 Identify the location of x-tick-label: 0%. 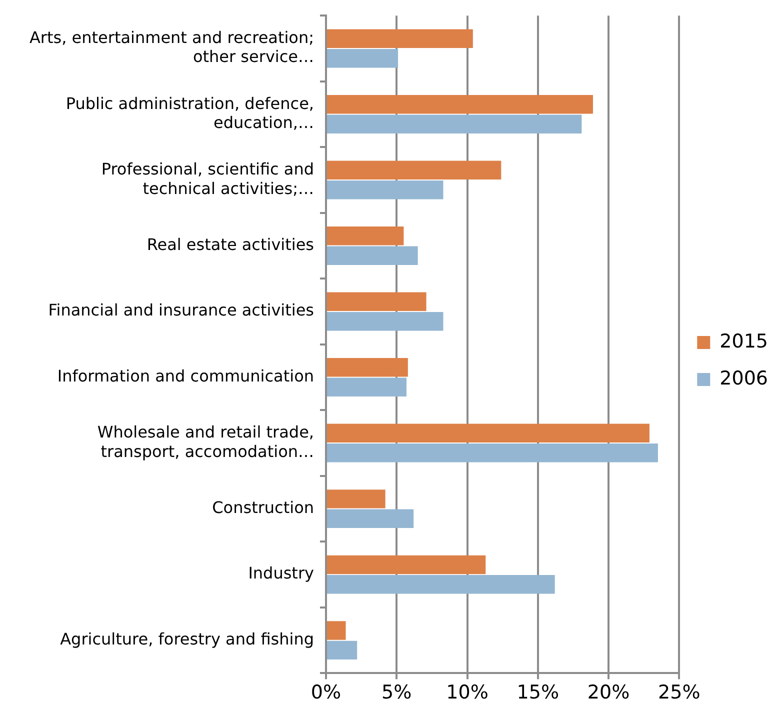
(326, 693).